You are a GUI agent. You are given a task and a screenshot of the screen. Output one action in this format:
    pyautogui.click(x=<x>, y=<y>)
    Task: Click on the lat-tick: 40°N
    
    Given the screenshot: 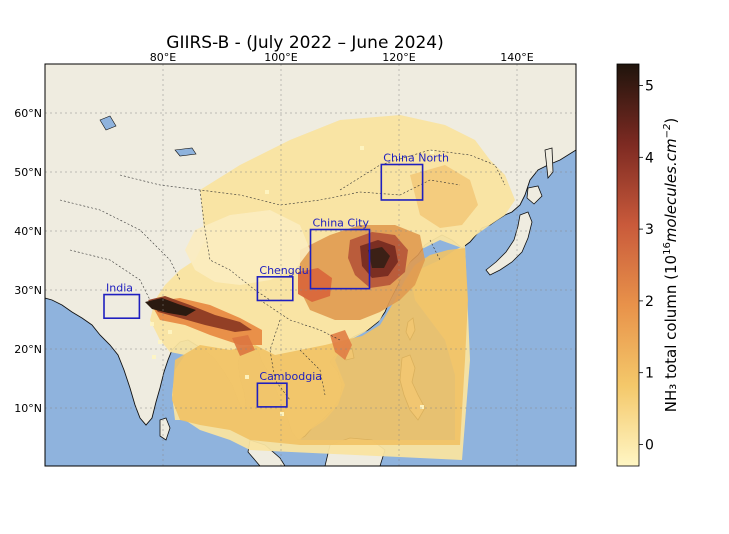 What is the action you would take?
    pyautogui.click(x=28, y=231)
    